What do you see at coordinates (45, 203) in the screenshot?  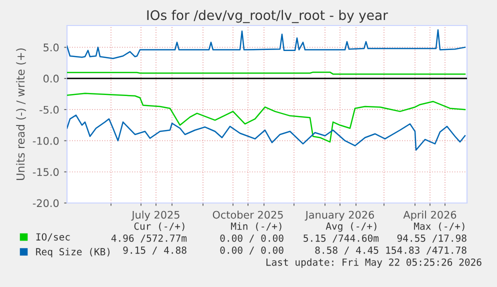 I see `y-tick-label: -20.0` at bounding box center [45, 203].